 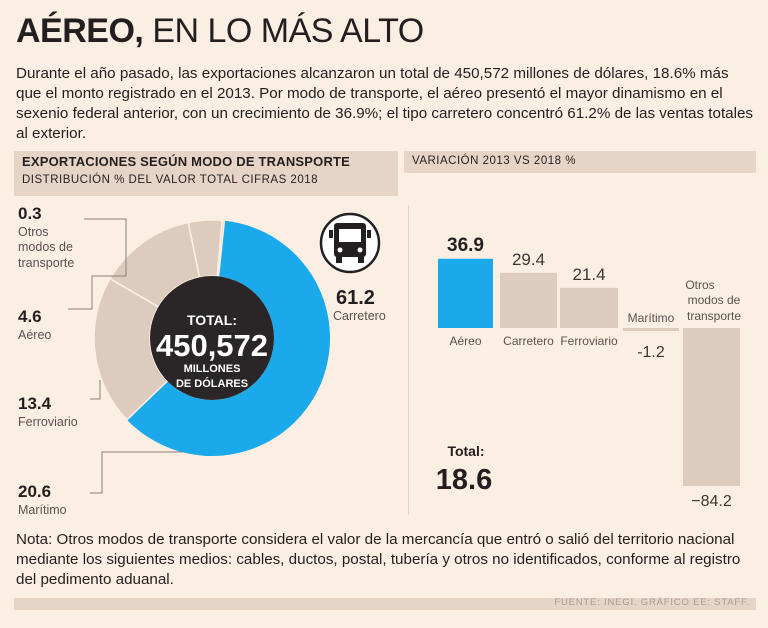 What do you see at coordinates (711, 501) in the screenshot?
I see `bar-value-otros-modos-de-transporte: −84.2` at bounding box center [711, 501].